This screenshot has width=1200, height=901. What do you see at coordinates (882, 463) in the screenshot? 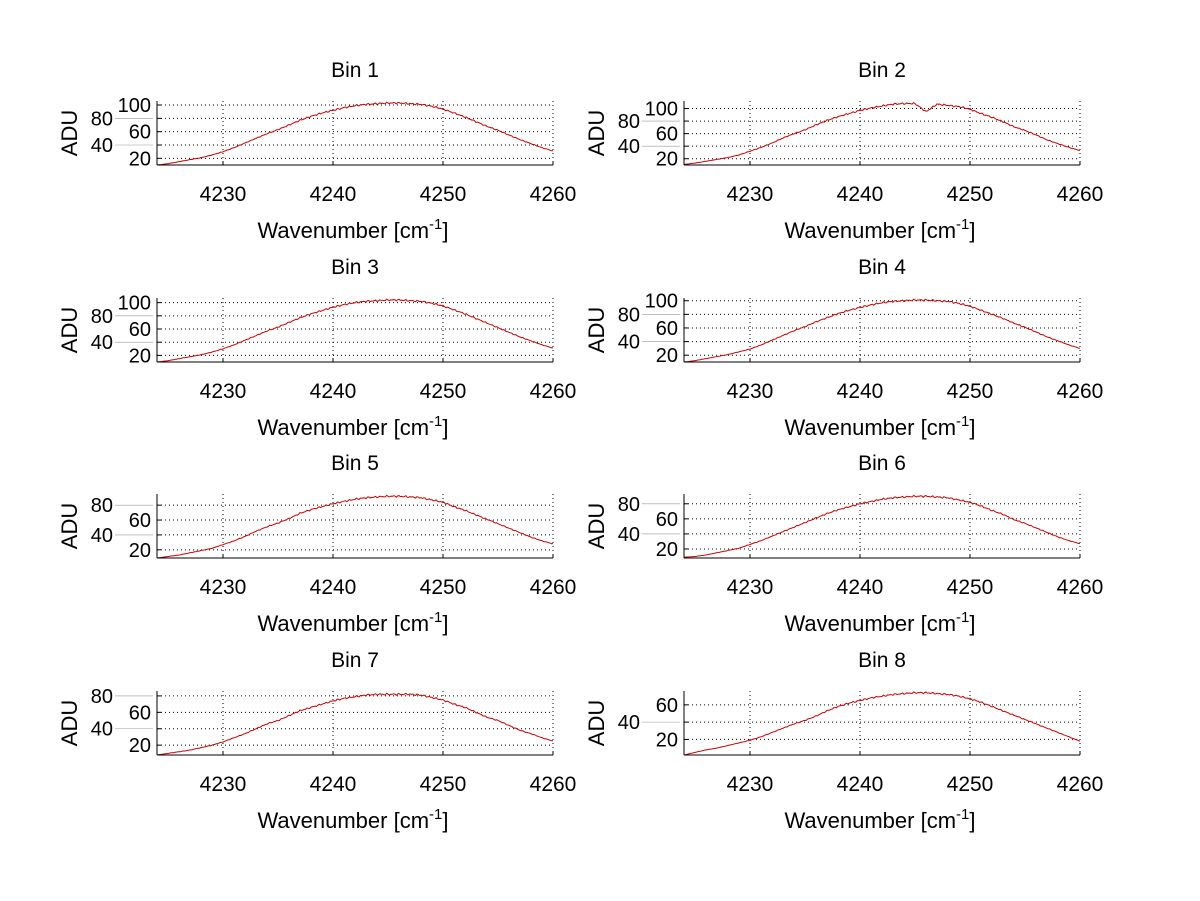
I see `subplot-title: Bin 6` at bounding box center [882, 463].